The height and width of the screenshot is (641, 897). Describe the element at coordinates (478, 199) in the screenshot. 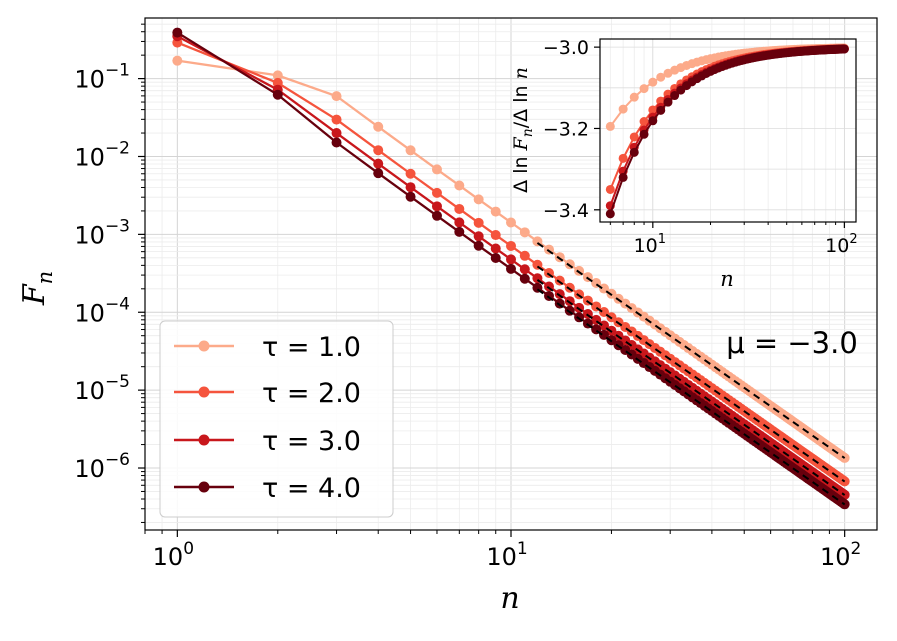

I see `data-point-tau-1-n8` at that location.